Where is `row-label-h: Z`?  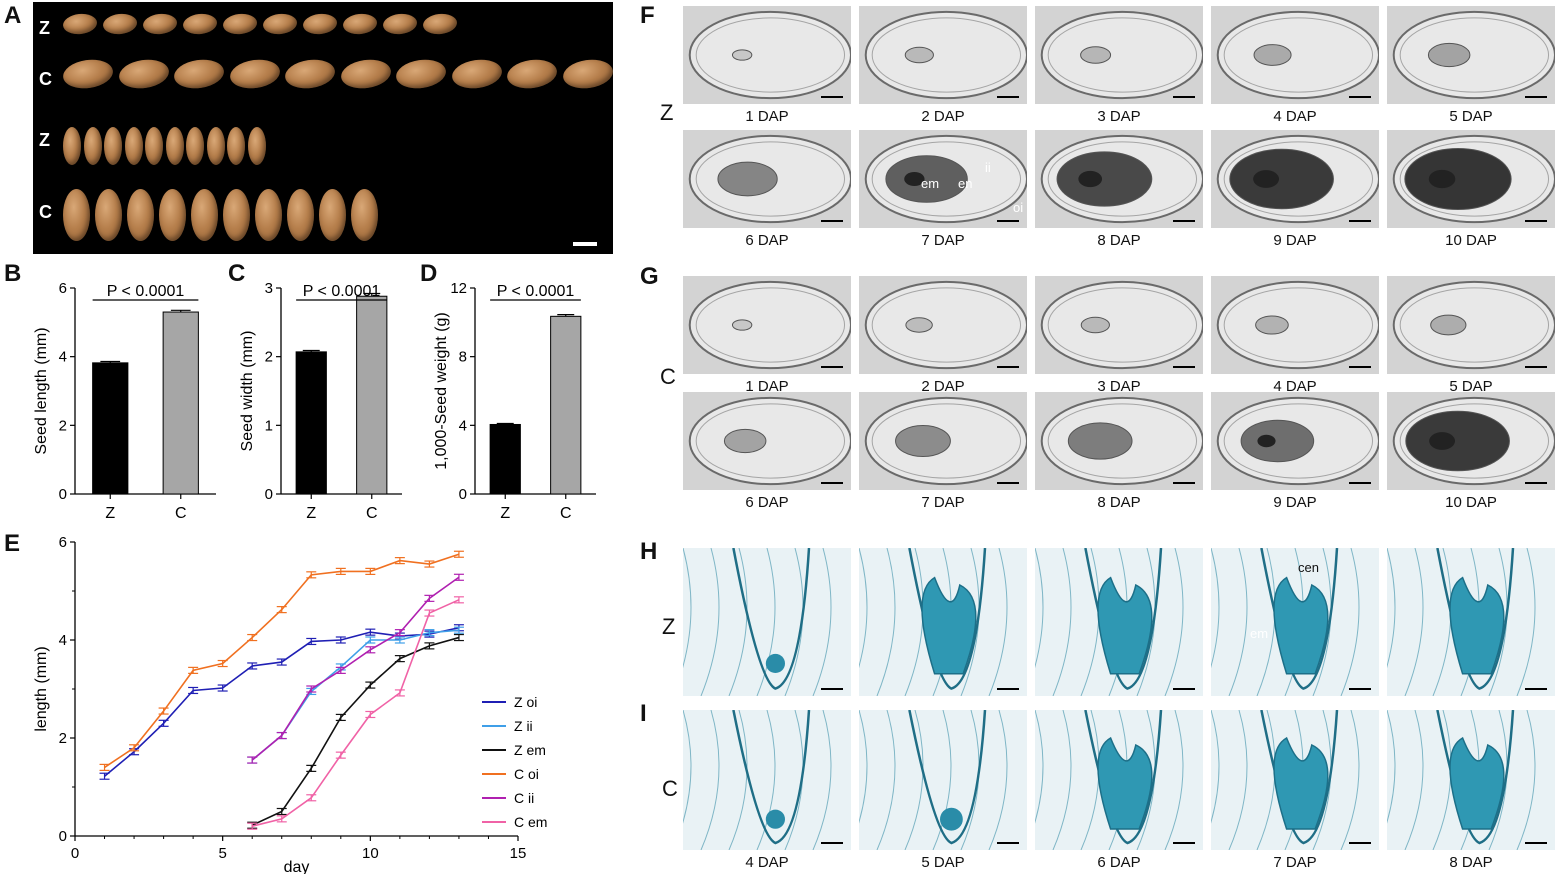
row-label-h: Z is located at coordinates (669, 626).